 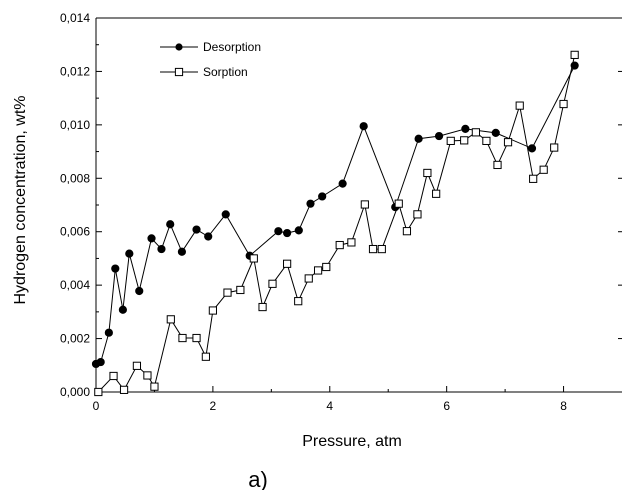 I want to click on legend-marker-desorption, so click(x=179, y=47).